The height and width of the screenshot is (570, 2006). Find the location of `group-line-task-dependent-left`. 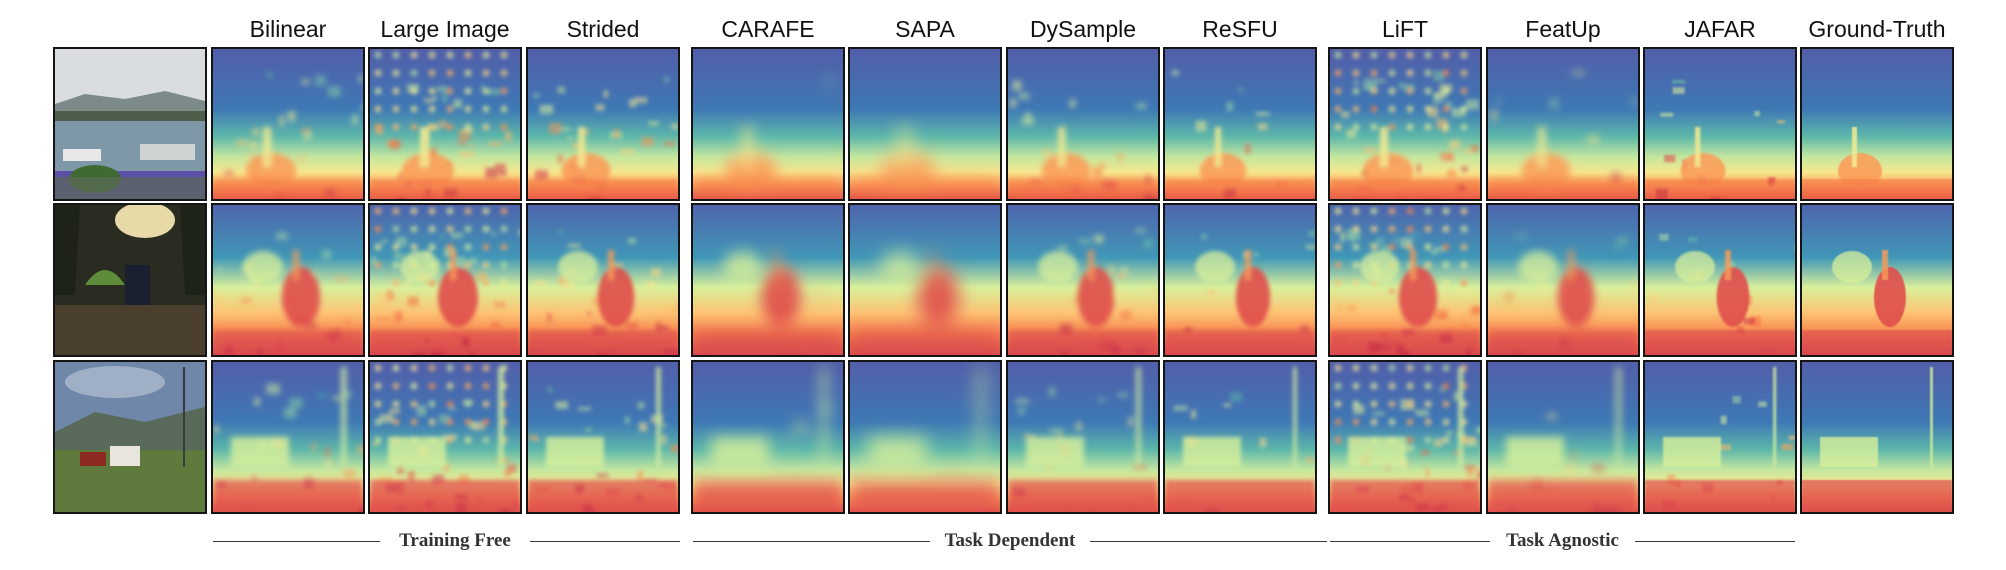

group-line-task-dependent-left is located at coordinates (811, 541).